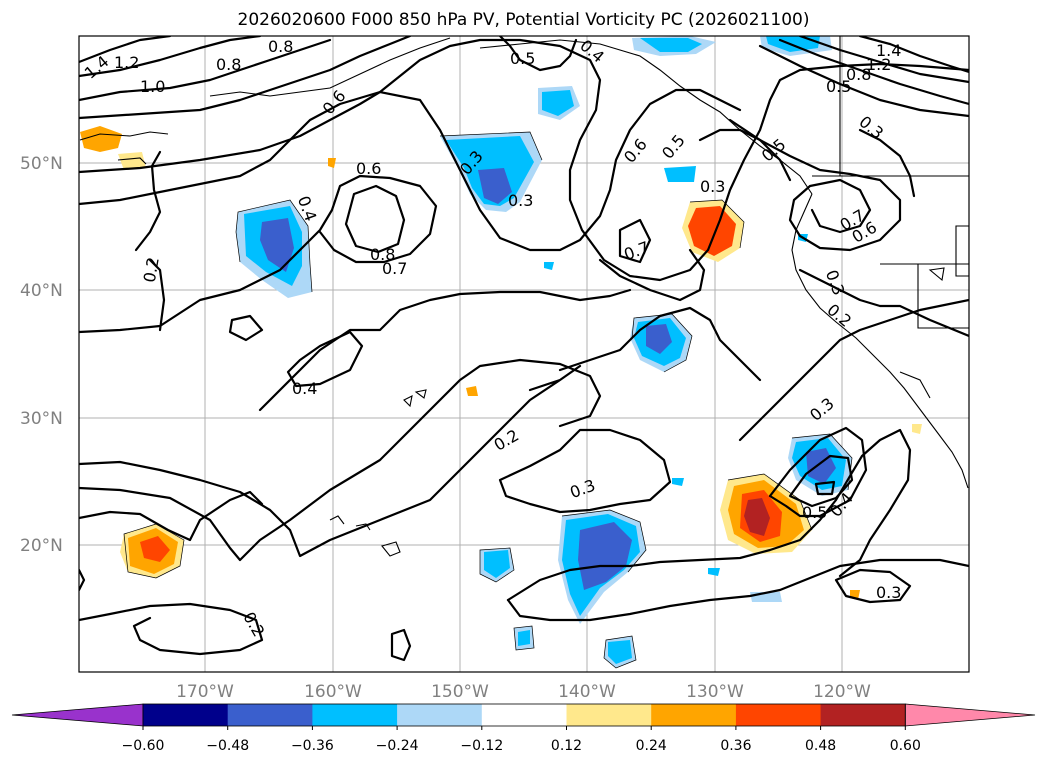  Describe the element at coordinates (481, 746) in the screenshot. I see `colorbar-tick-label: −0.12` at that location.